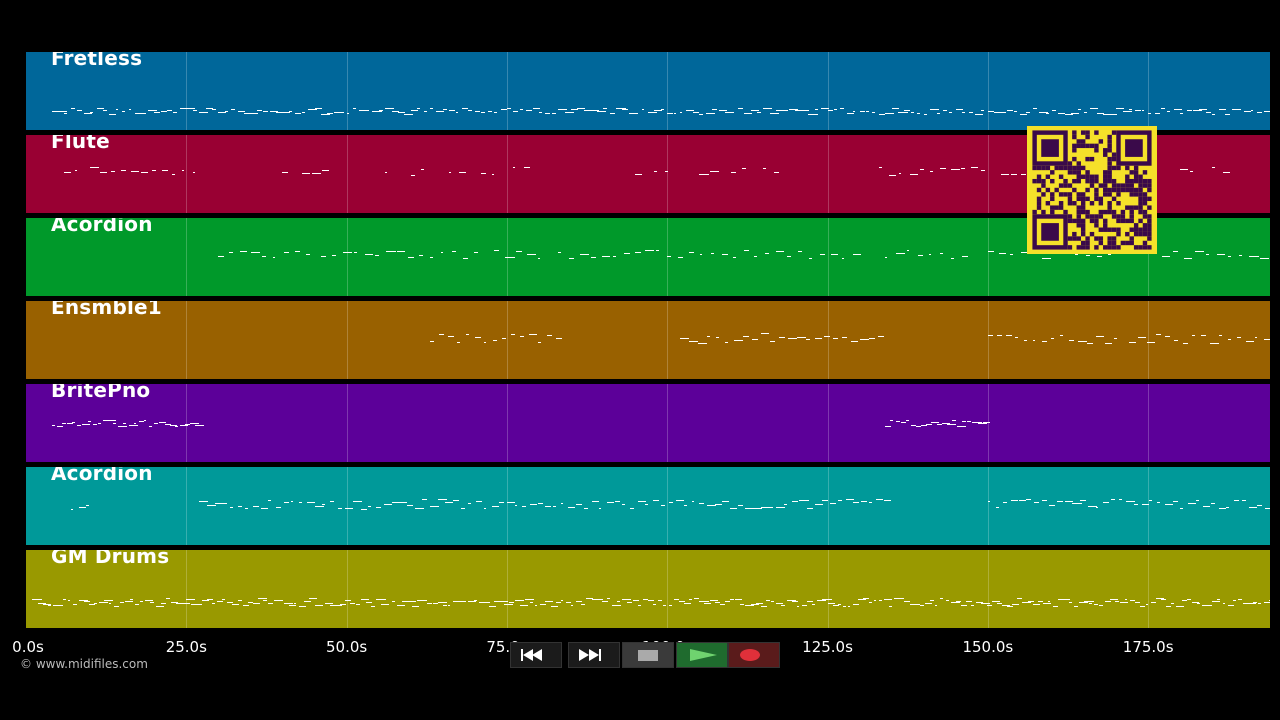  I want to click on play-button, so click(702, 655).